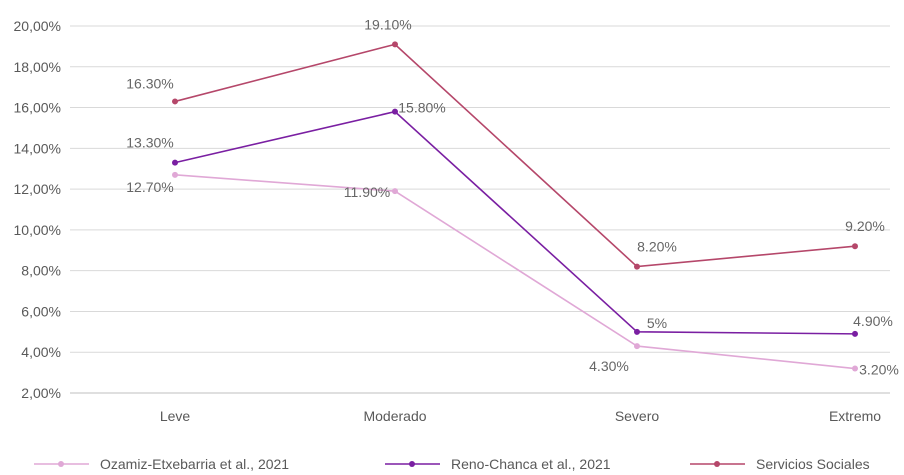 This screenshot has width=904, height=475. Describe the element at coordinates (879, 370) in the screenshot. I see `data-label: 3.20%` at that location.